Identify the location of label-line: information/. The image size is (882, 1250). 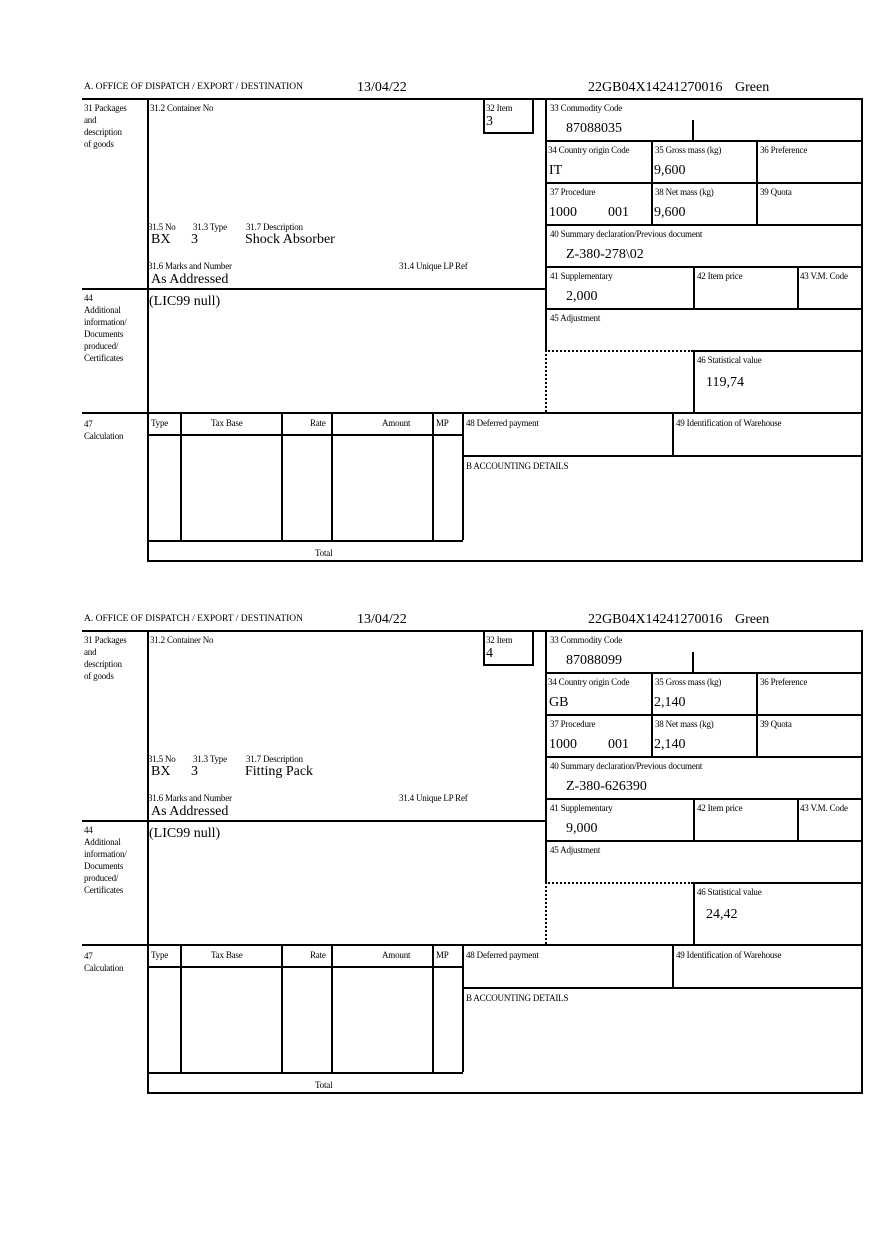
(105, 322).